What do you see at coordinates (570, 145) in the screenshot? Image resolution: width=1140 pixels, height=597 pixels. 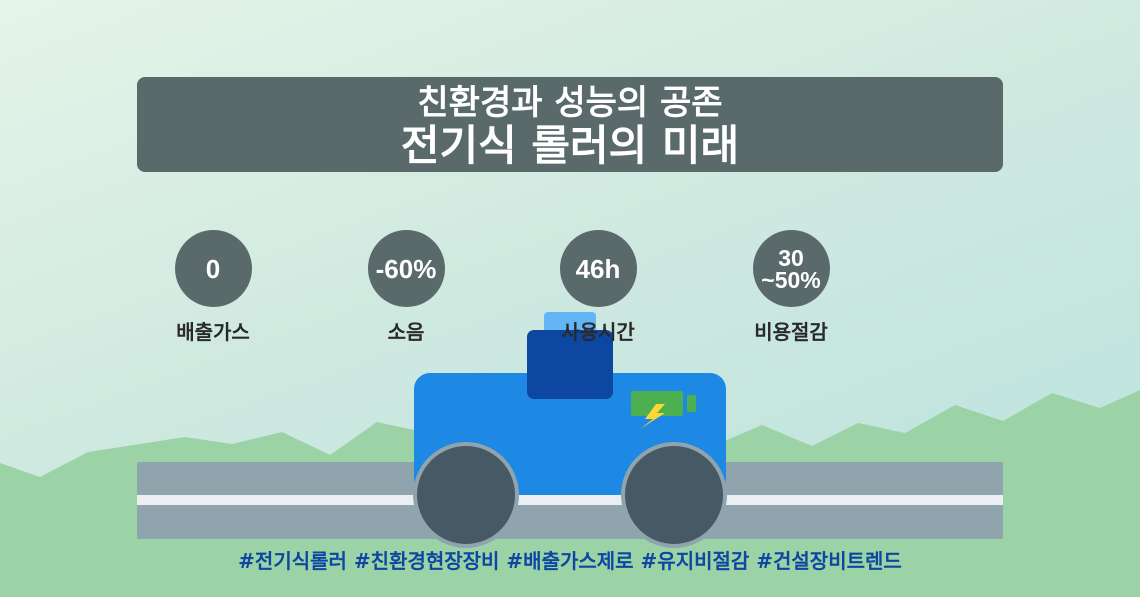 I see `title-line2: 전기식 롤러의 미래` at bounding box center [570, 145].